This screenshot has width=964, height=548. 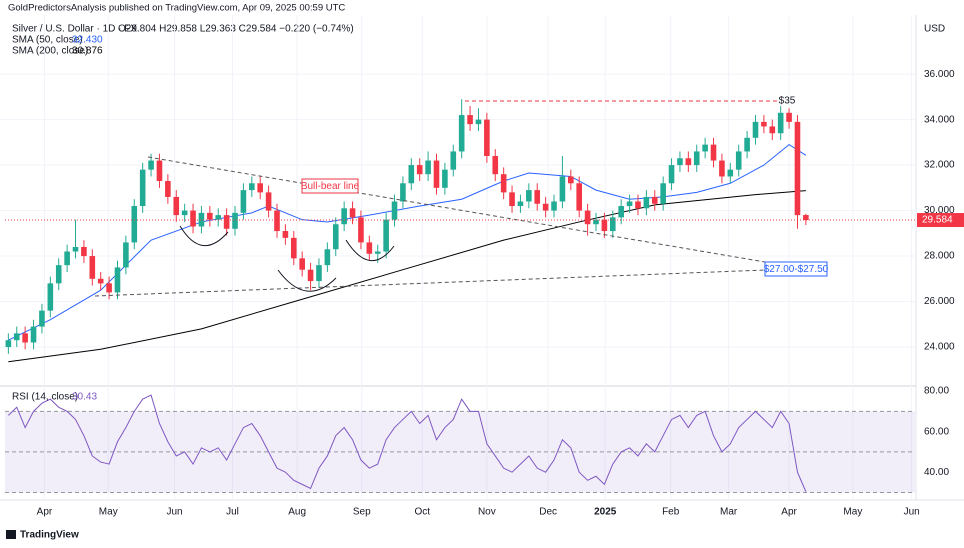 What do you see at coordinates (936, 431) in the screenshot?
I see `rsi-tick-label: 60.00` at bounding box center [936, 431].